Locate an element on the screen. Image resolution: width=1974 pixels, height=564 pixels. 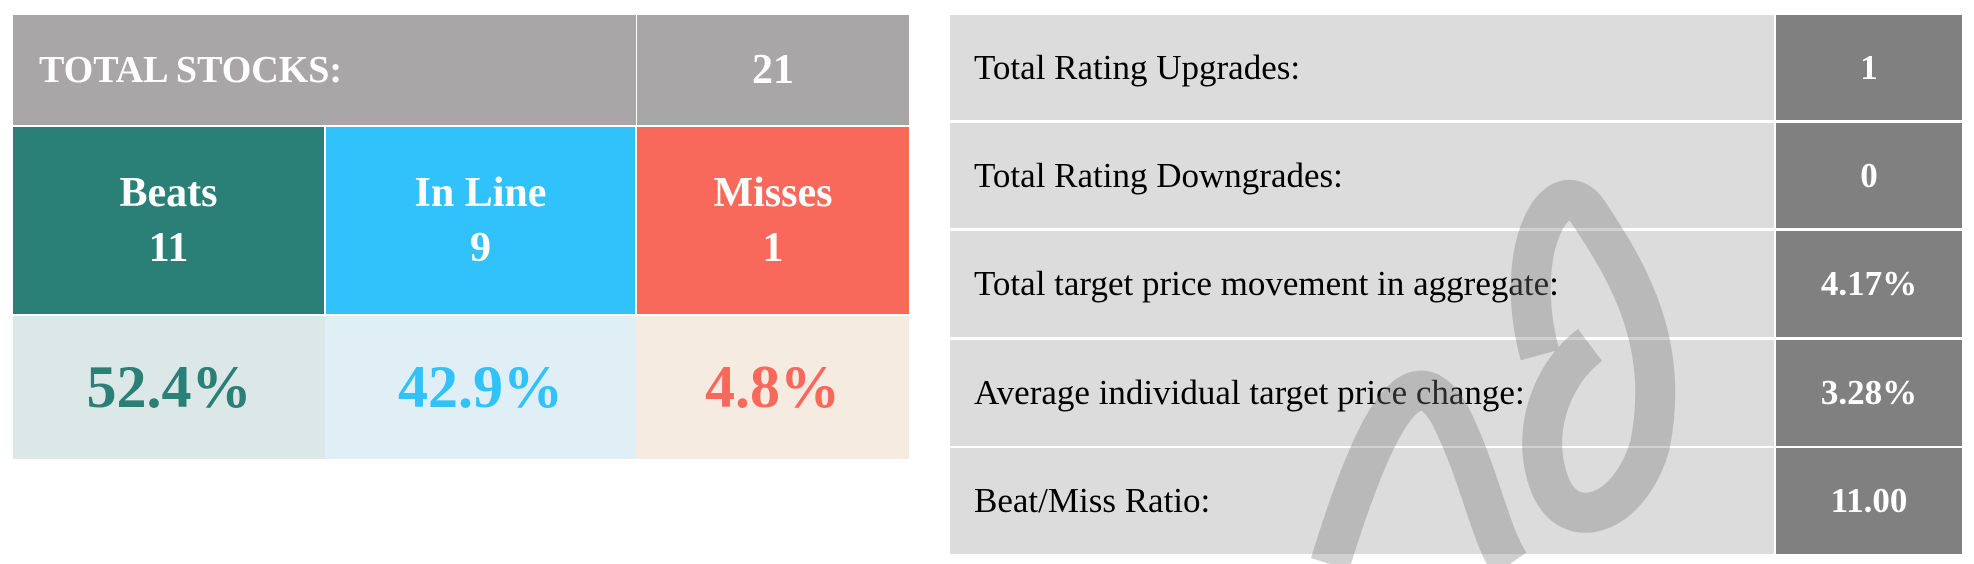
metric-value-downgrades: 0 is located at coordinates (1869, 175).